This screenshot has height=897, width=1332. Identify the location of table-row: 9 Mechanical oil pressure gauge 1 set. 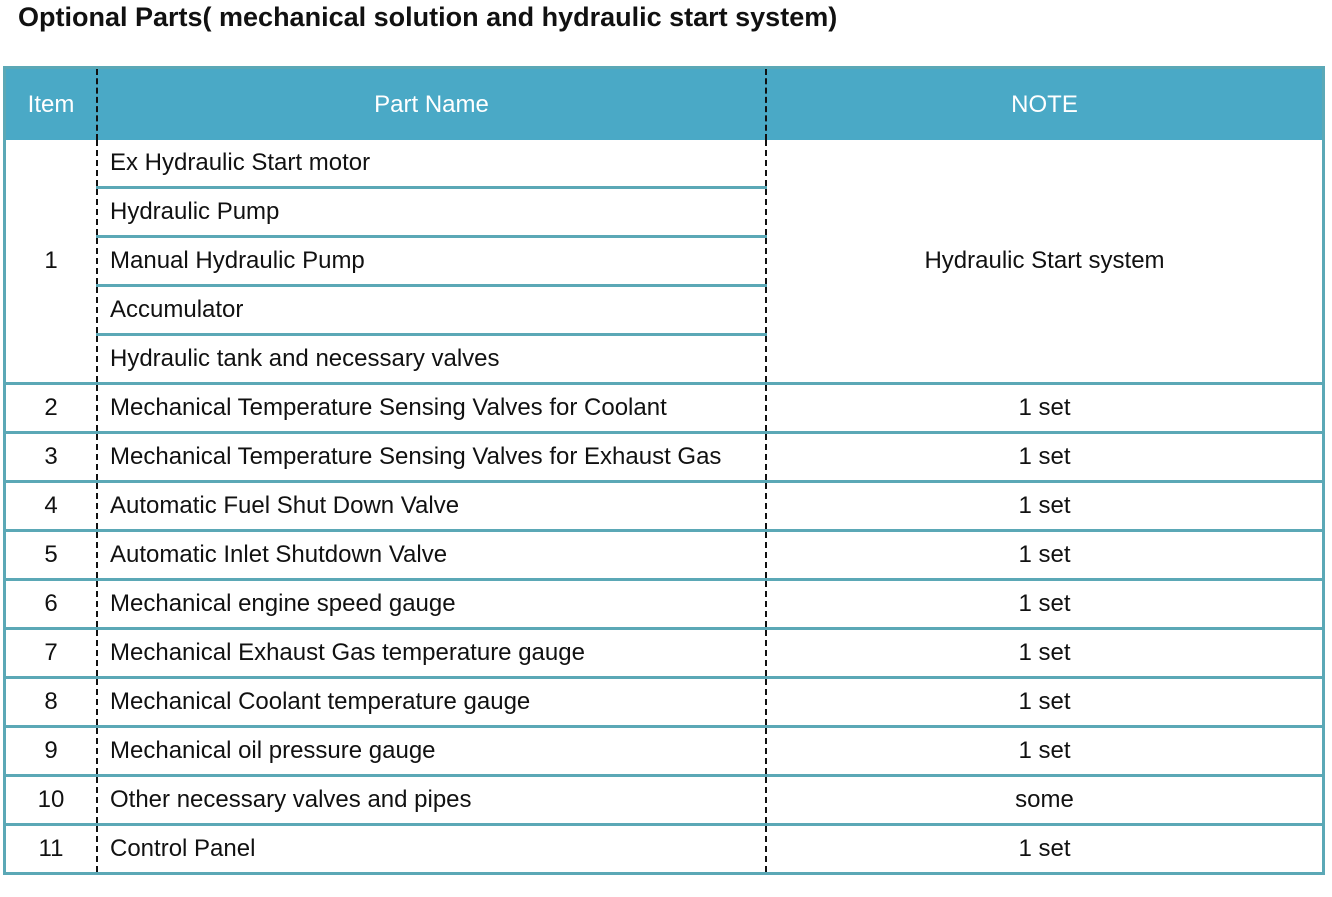
(664, 751).